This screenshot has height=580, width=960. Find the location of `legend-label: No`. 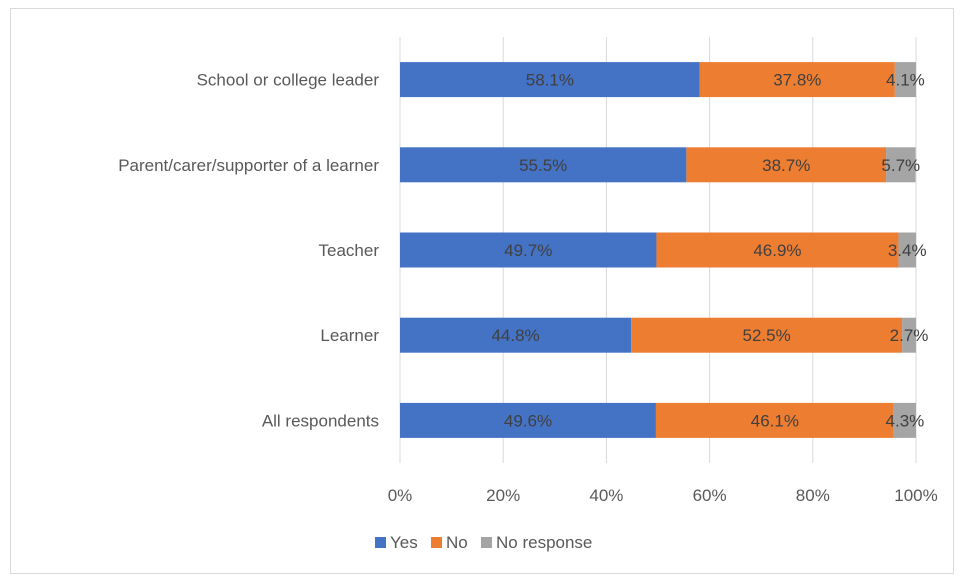

legend-label: No is located at coordinates (457, 542).